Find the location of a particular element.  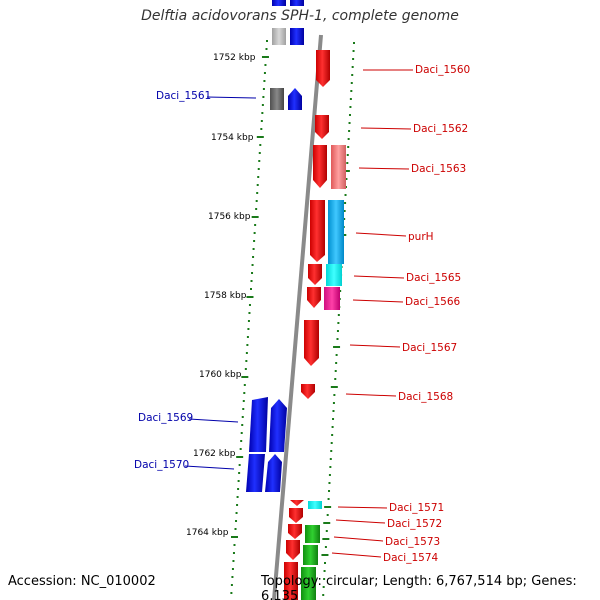

gene-label: Daci_1570 is located at coordinates (161, 465).